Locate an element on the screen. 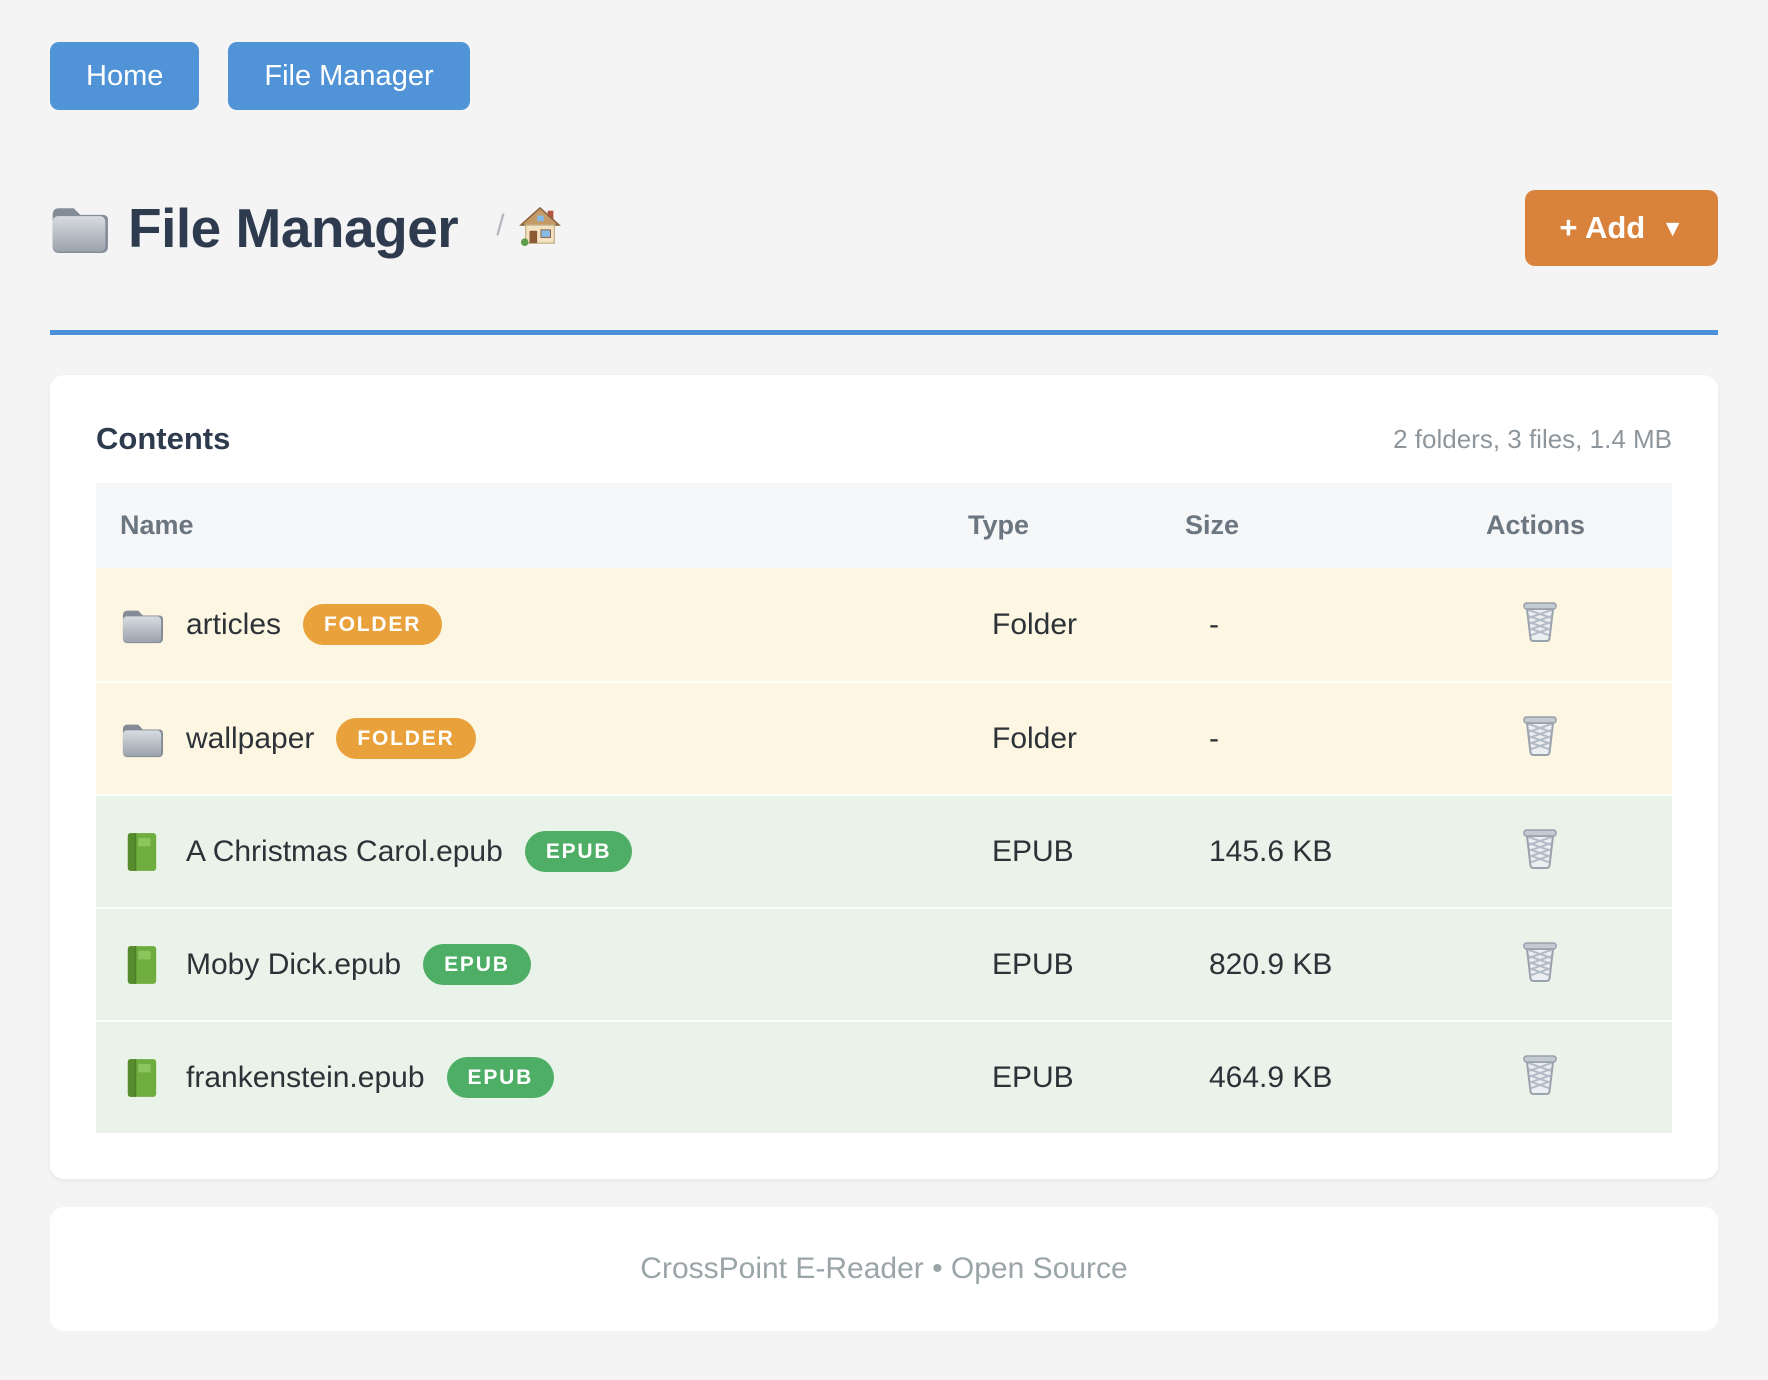 This screenshot has width=1768, height=1380. file-name: articles is located at coordinates (234, 624).